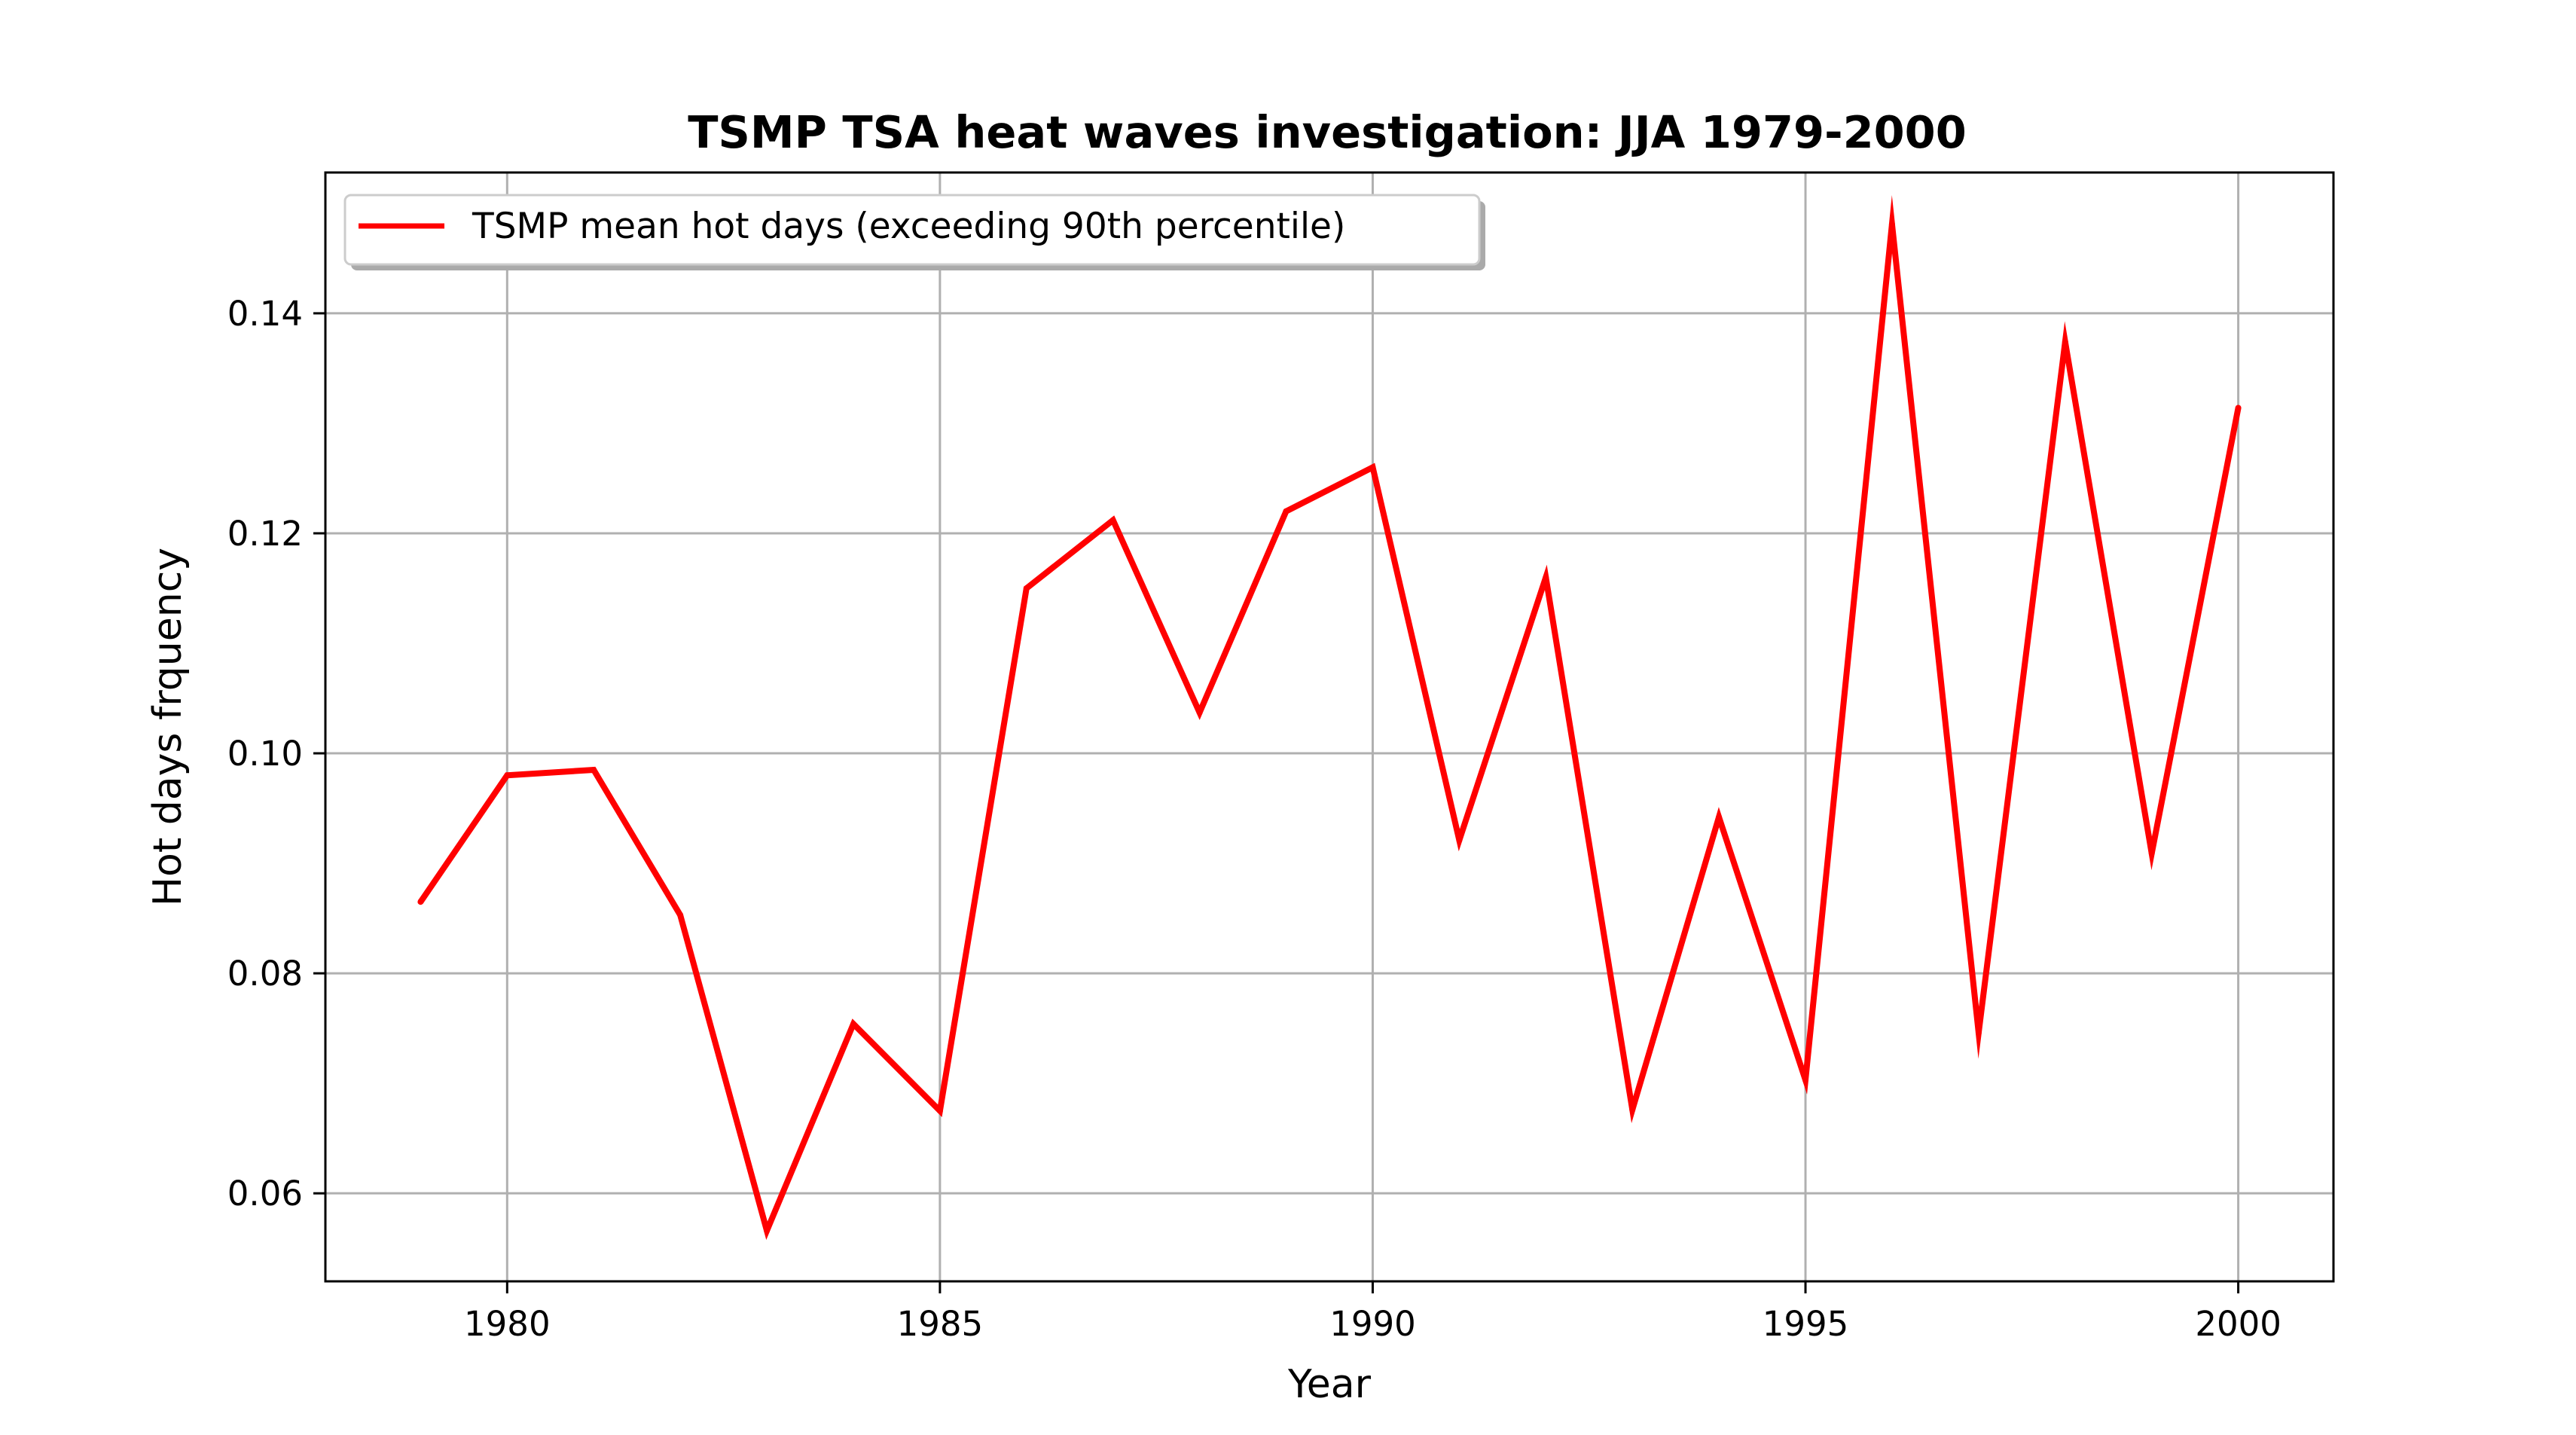  What do you see at coordinates (941, 1324) in the screenshot?
I see `x-tick-label: 1985` at bounding box center [941, 1324].